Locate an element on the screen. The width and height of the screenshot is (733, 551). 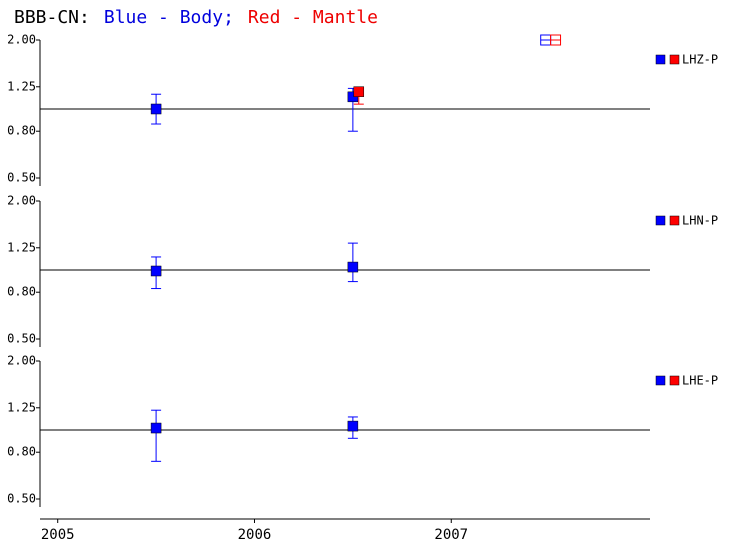
title-part: BBB-CN: is located at coordinates (52, 17).